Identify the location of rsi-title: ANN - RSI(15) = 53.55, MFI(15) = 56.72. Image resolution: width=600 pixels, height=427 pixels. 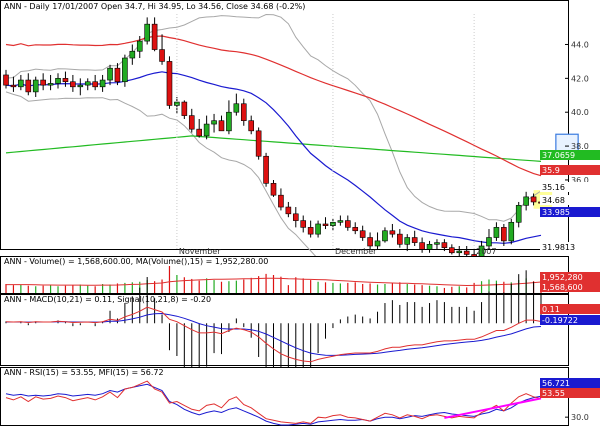
(84, 372).